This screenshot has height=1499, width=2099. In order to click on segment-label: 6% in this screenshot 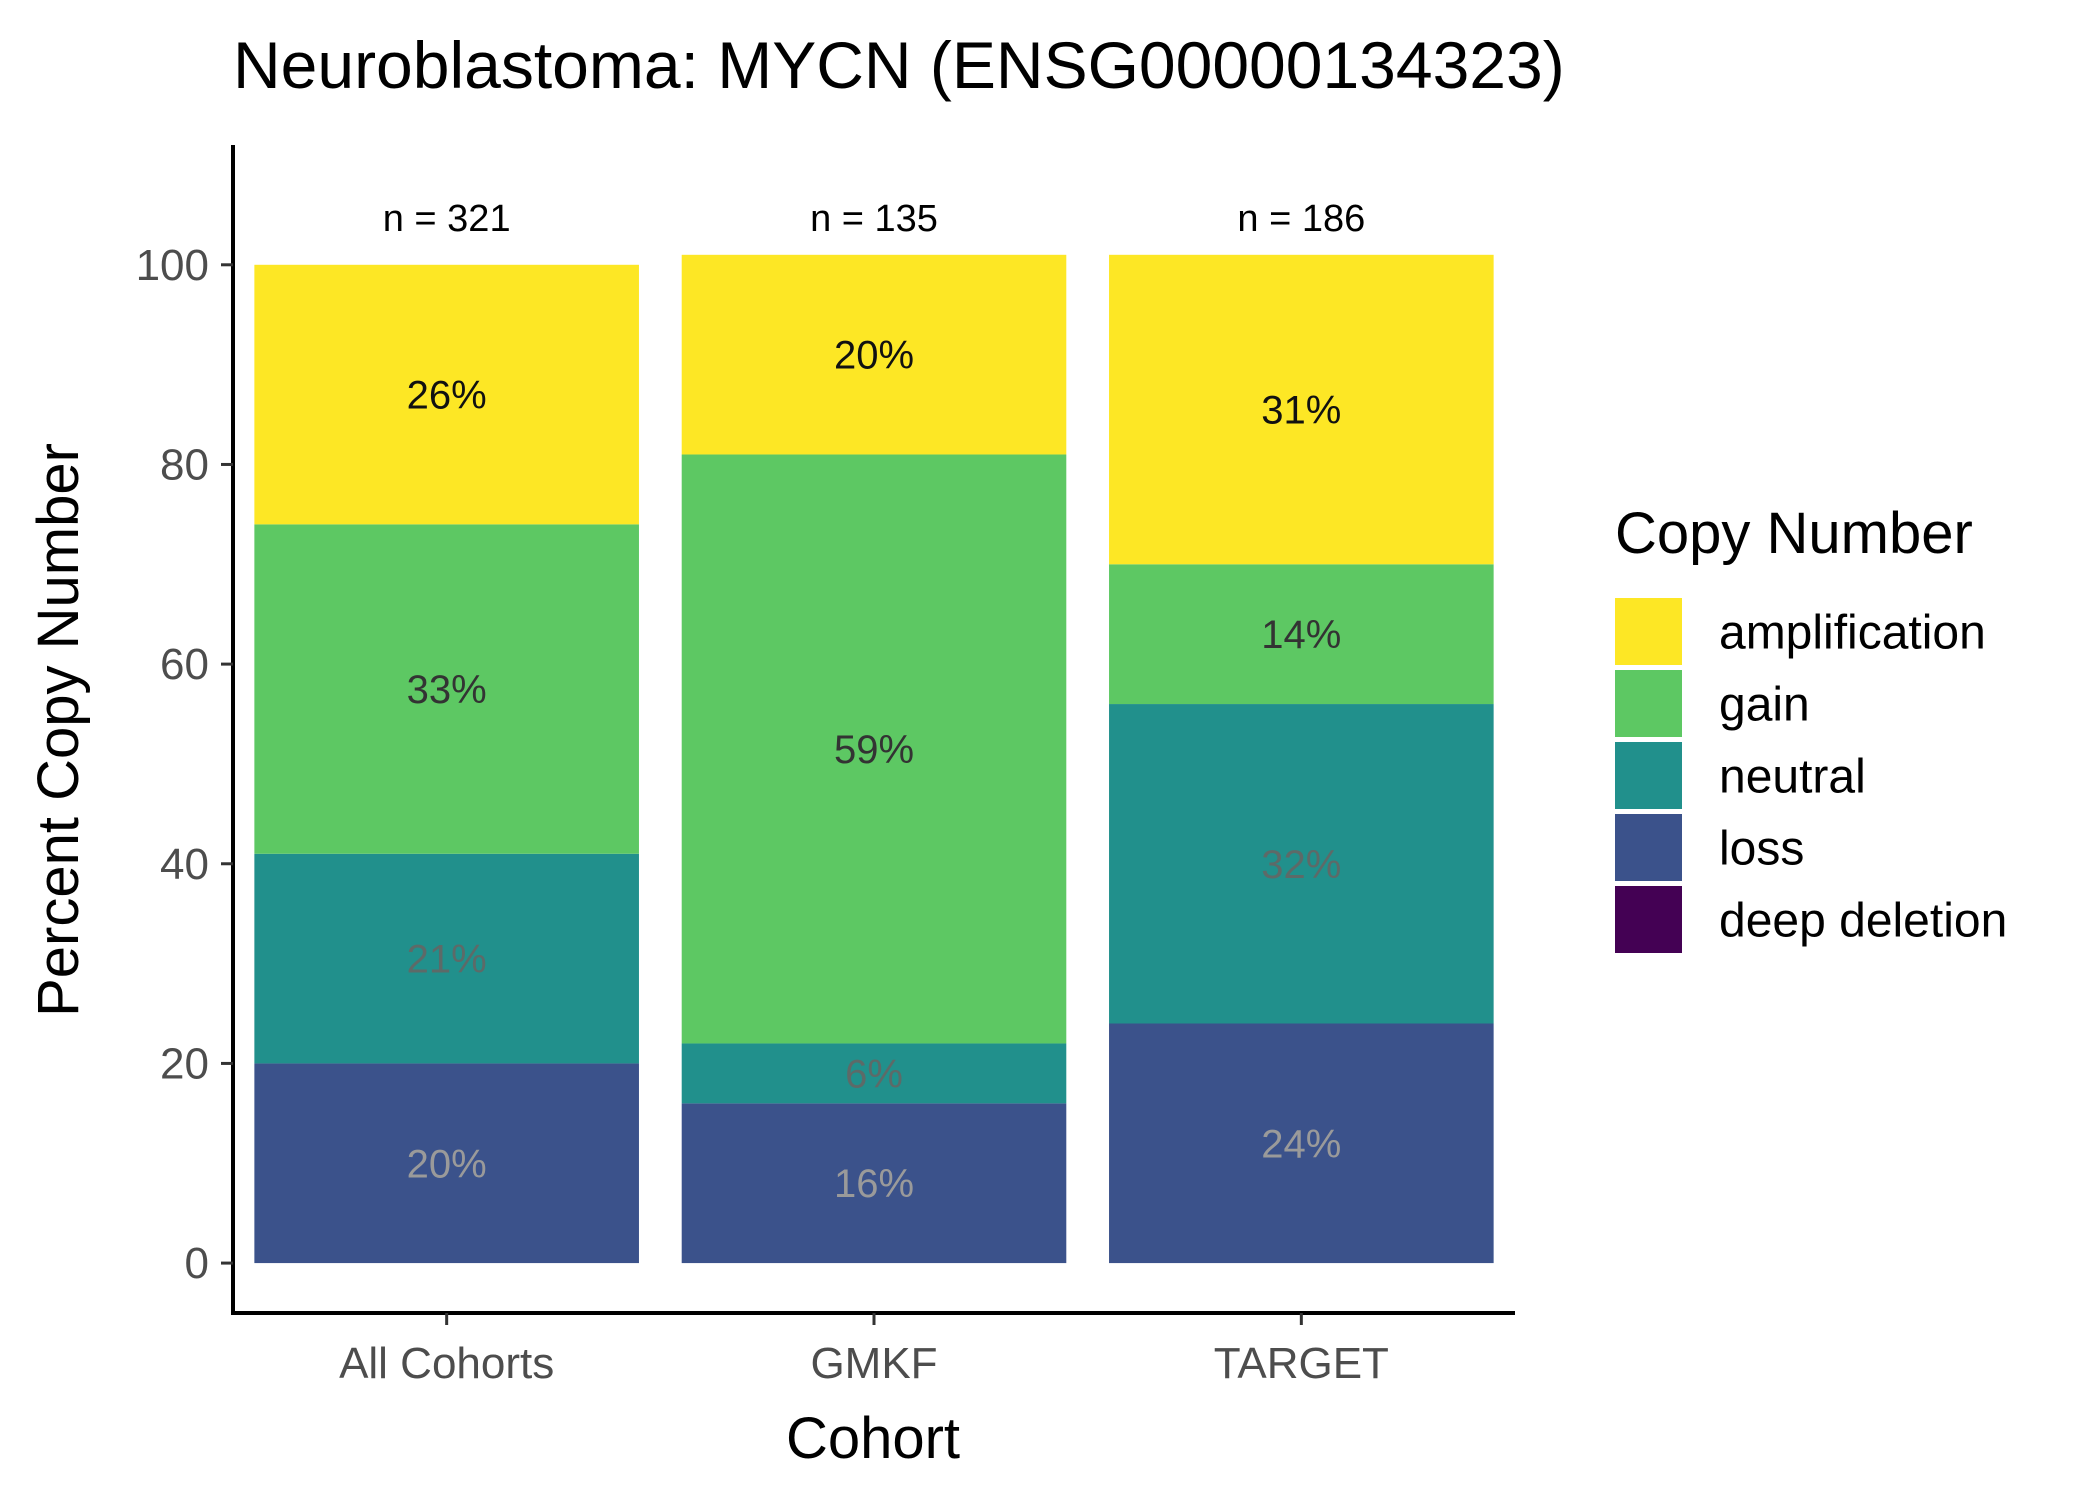, I will do `click(874, 1074)`.